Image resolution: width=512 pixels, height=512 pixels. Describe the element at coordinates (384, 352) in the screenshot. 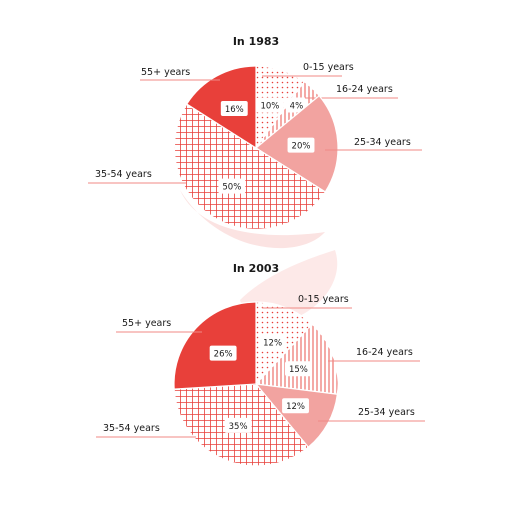

I see `category-label-2003-16-24: 16-24 years` at that location.